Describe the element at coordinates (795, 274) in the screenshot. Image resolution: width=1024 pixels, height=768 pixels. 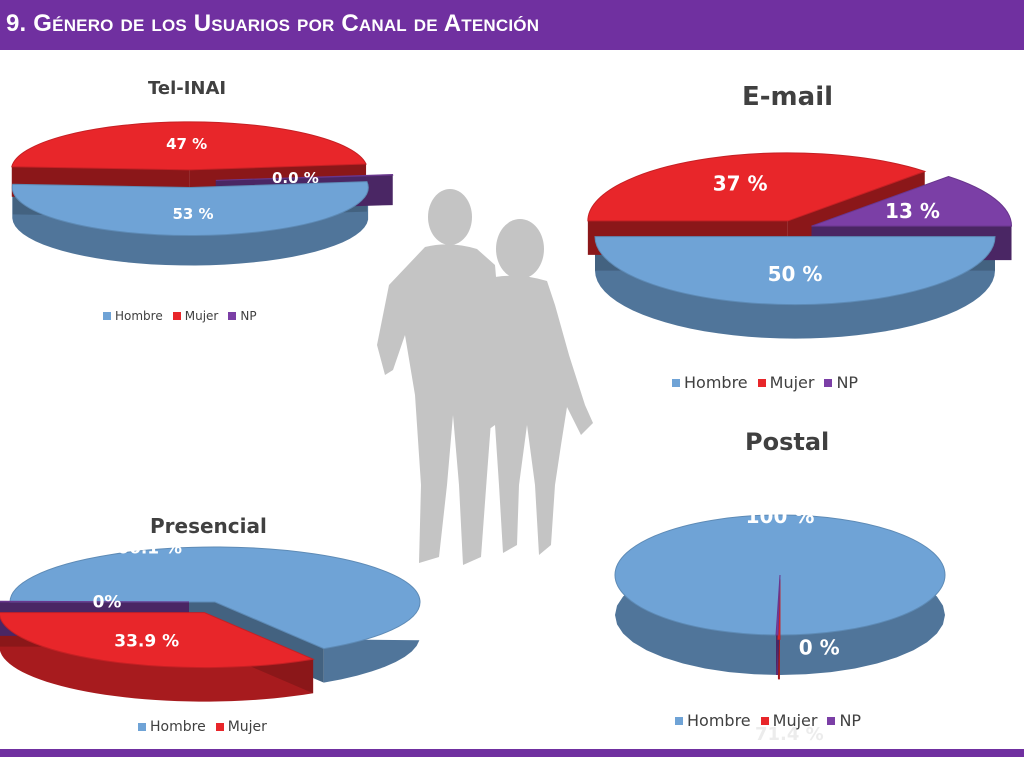
I see `data-label-hombre: 50 %` at that location.